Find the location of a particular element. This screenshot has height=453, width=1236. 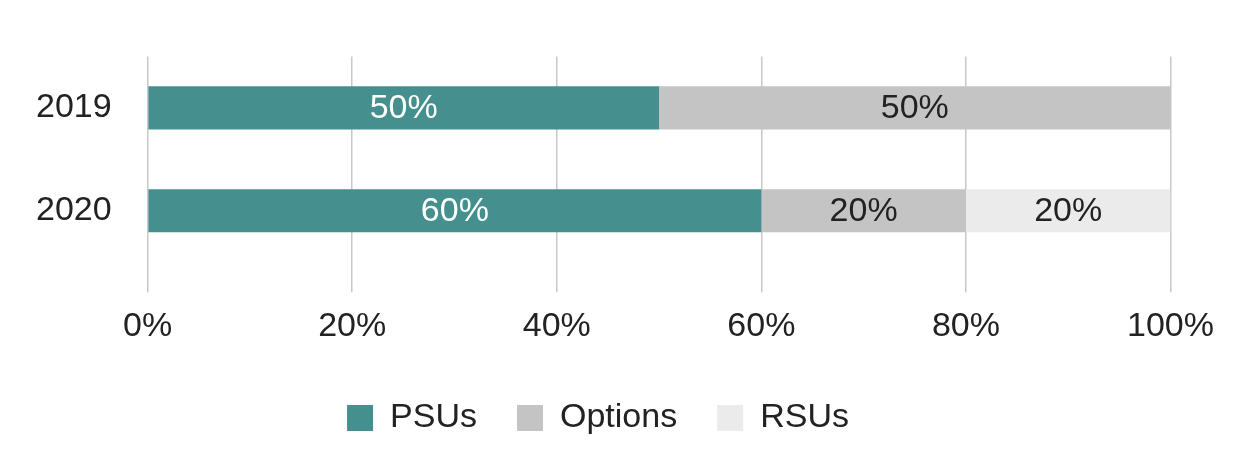

x-tick-label: 60% is located at coordinates (761, 323).